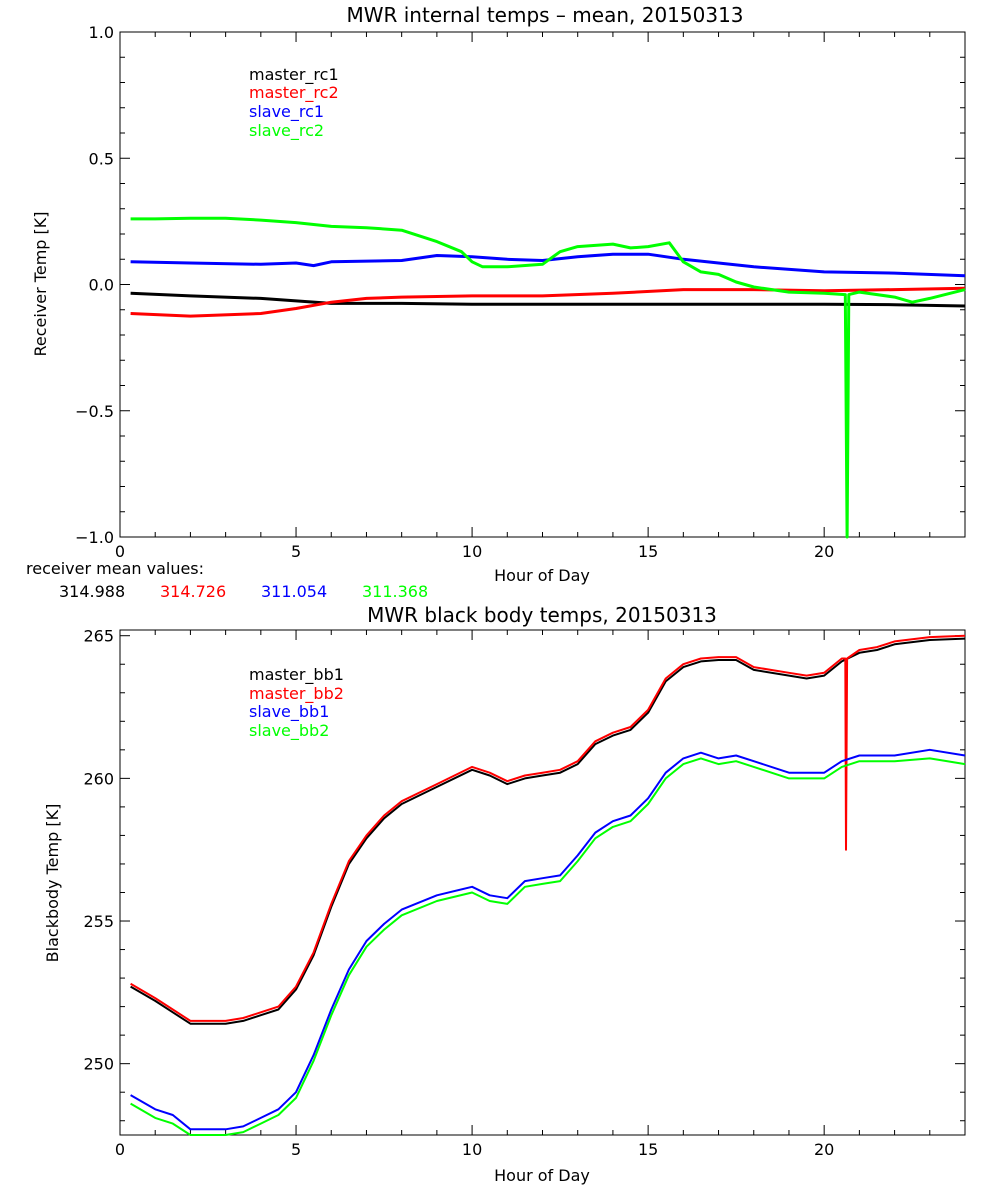  I want to click on legend-master-bb1: master_bb1, so click(296, 675).